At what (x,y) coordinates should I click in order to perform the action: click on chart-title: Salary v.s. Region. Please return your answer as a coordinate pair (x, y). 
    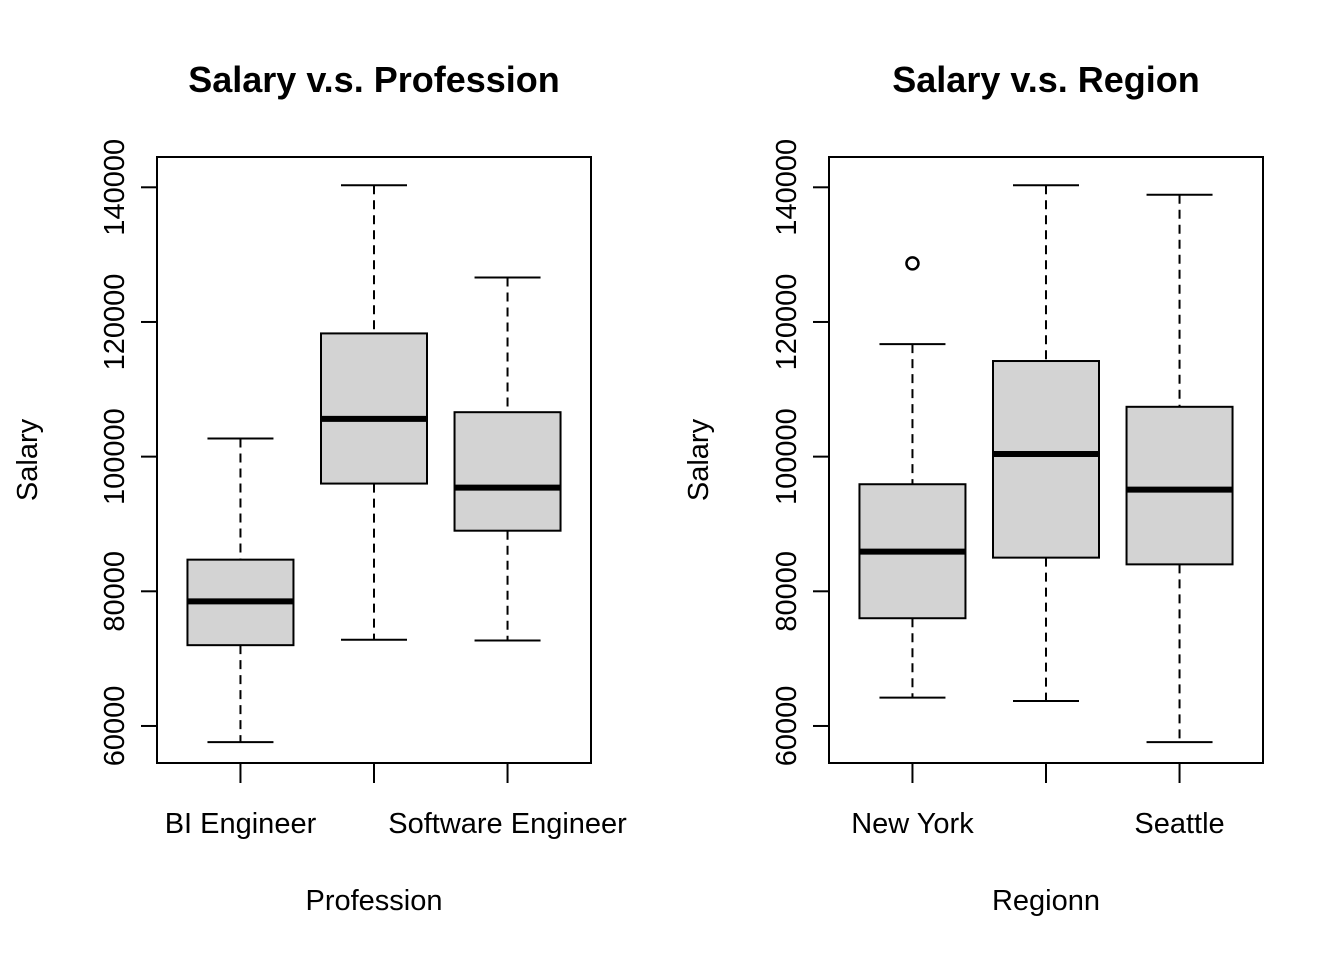
    Looking at the image, I should click on (1045, 79).